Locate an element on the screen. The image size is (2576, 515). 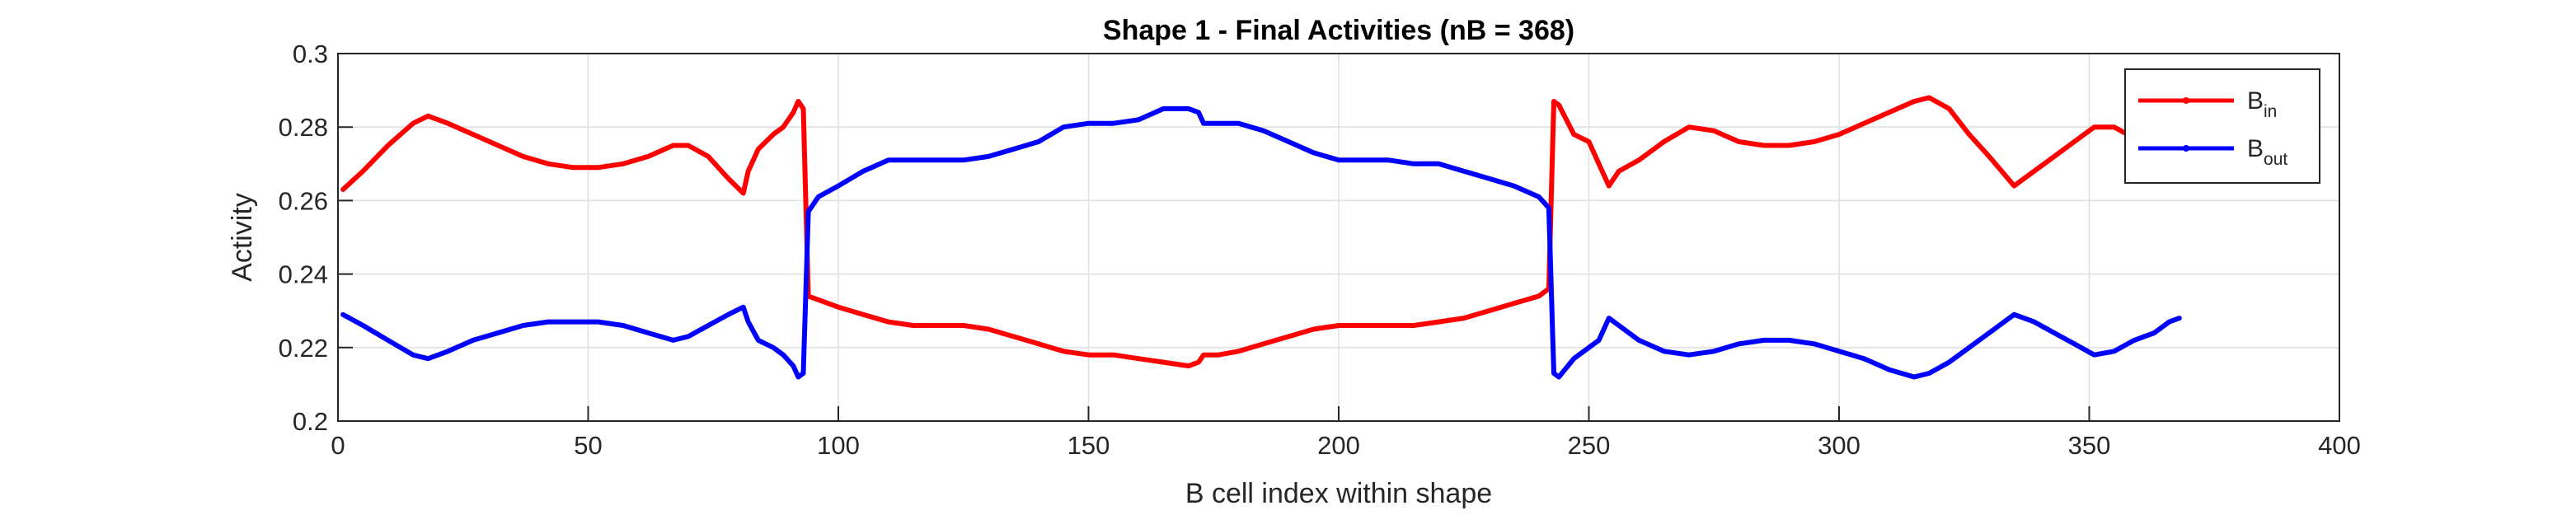
y-tick-label: 0.3 is located at coordinates (311, 54).